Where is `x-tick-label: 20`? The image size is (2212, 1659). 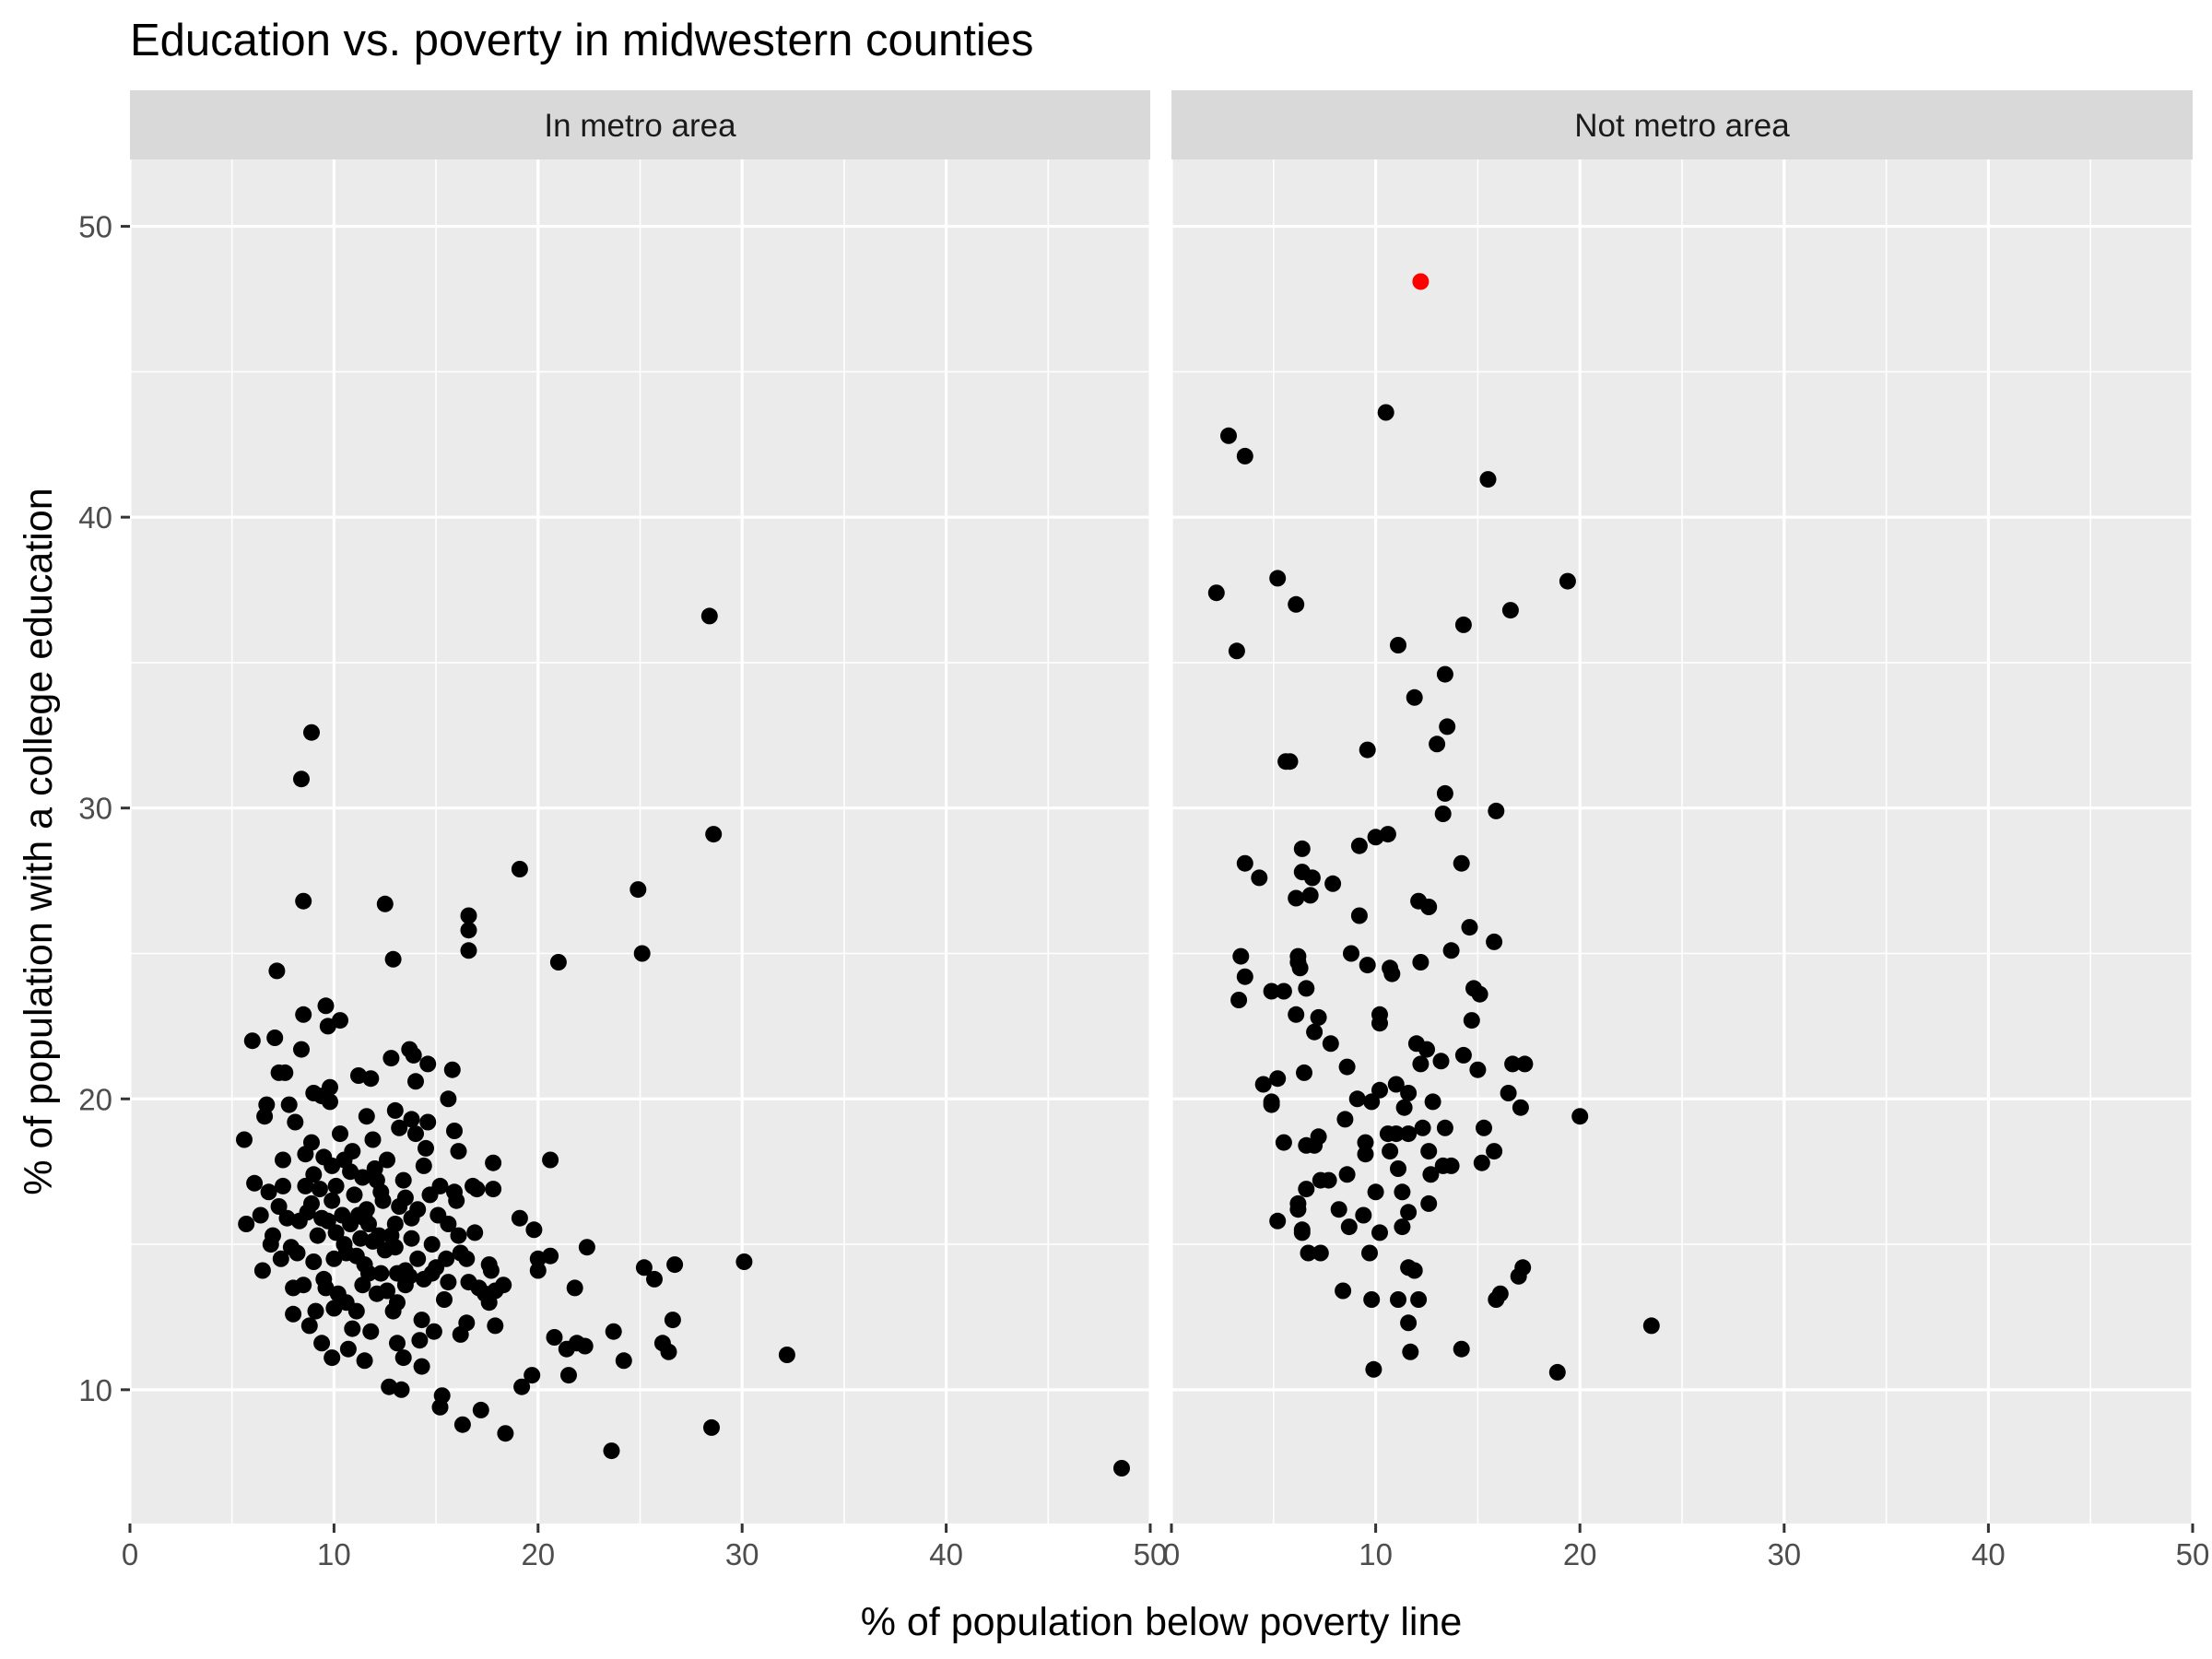 x-tick-label: 20 is located at coordinates (538, 1554).